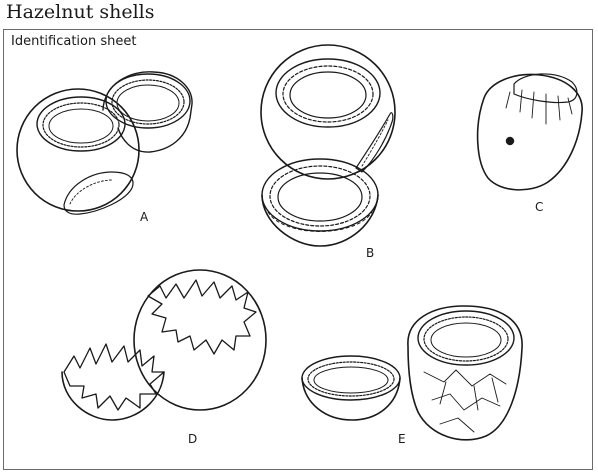 This screenshot has height=474, width=598. Describe the element at coordinates (144, 217) in the screenshot. I see `specimen-label-a: A` at that location.